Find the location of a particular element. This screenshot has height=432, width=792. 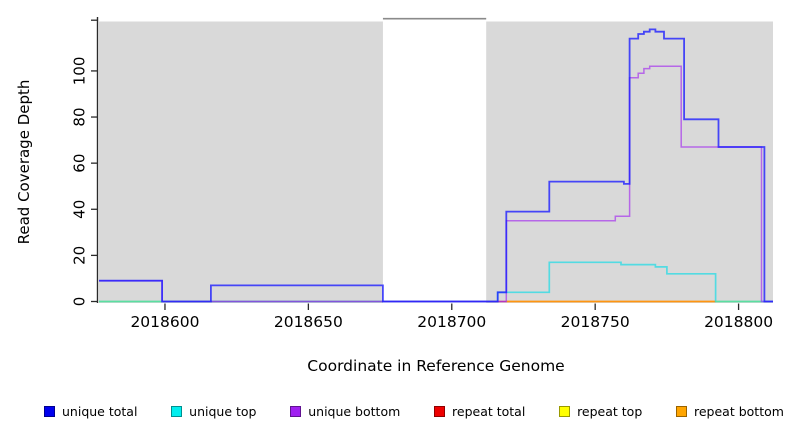

y-tick-label: 20 is located at coordinates (80, 255).